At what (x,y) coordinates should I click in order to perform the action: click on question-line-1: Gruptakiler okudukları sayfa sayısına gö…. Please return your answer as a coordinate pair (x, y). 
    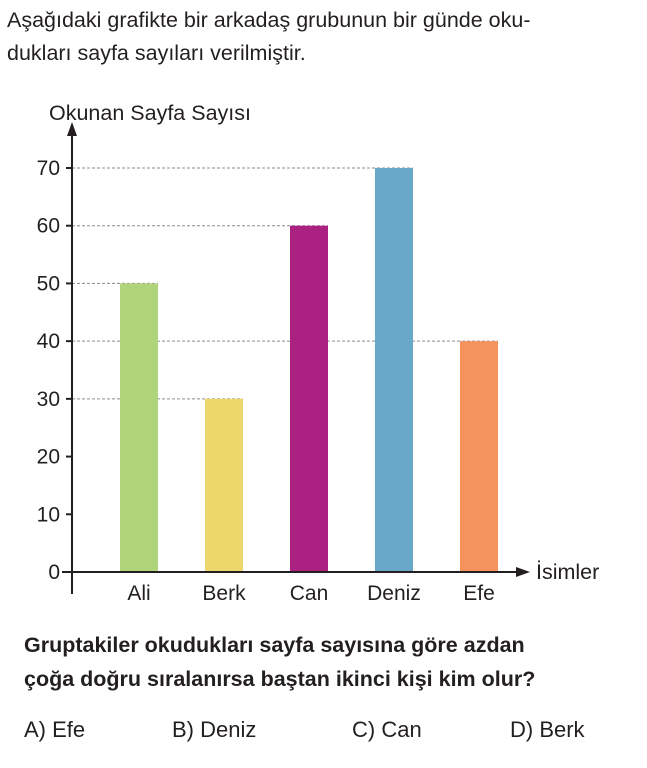
    Looking at the image, I should click on (274, 645).